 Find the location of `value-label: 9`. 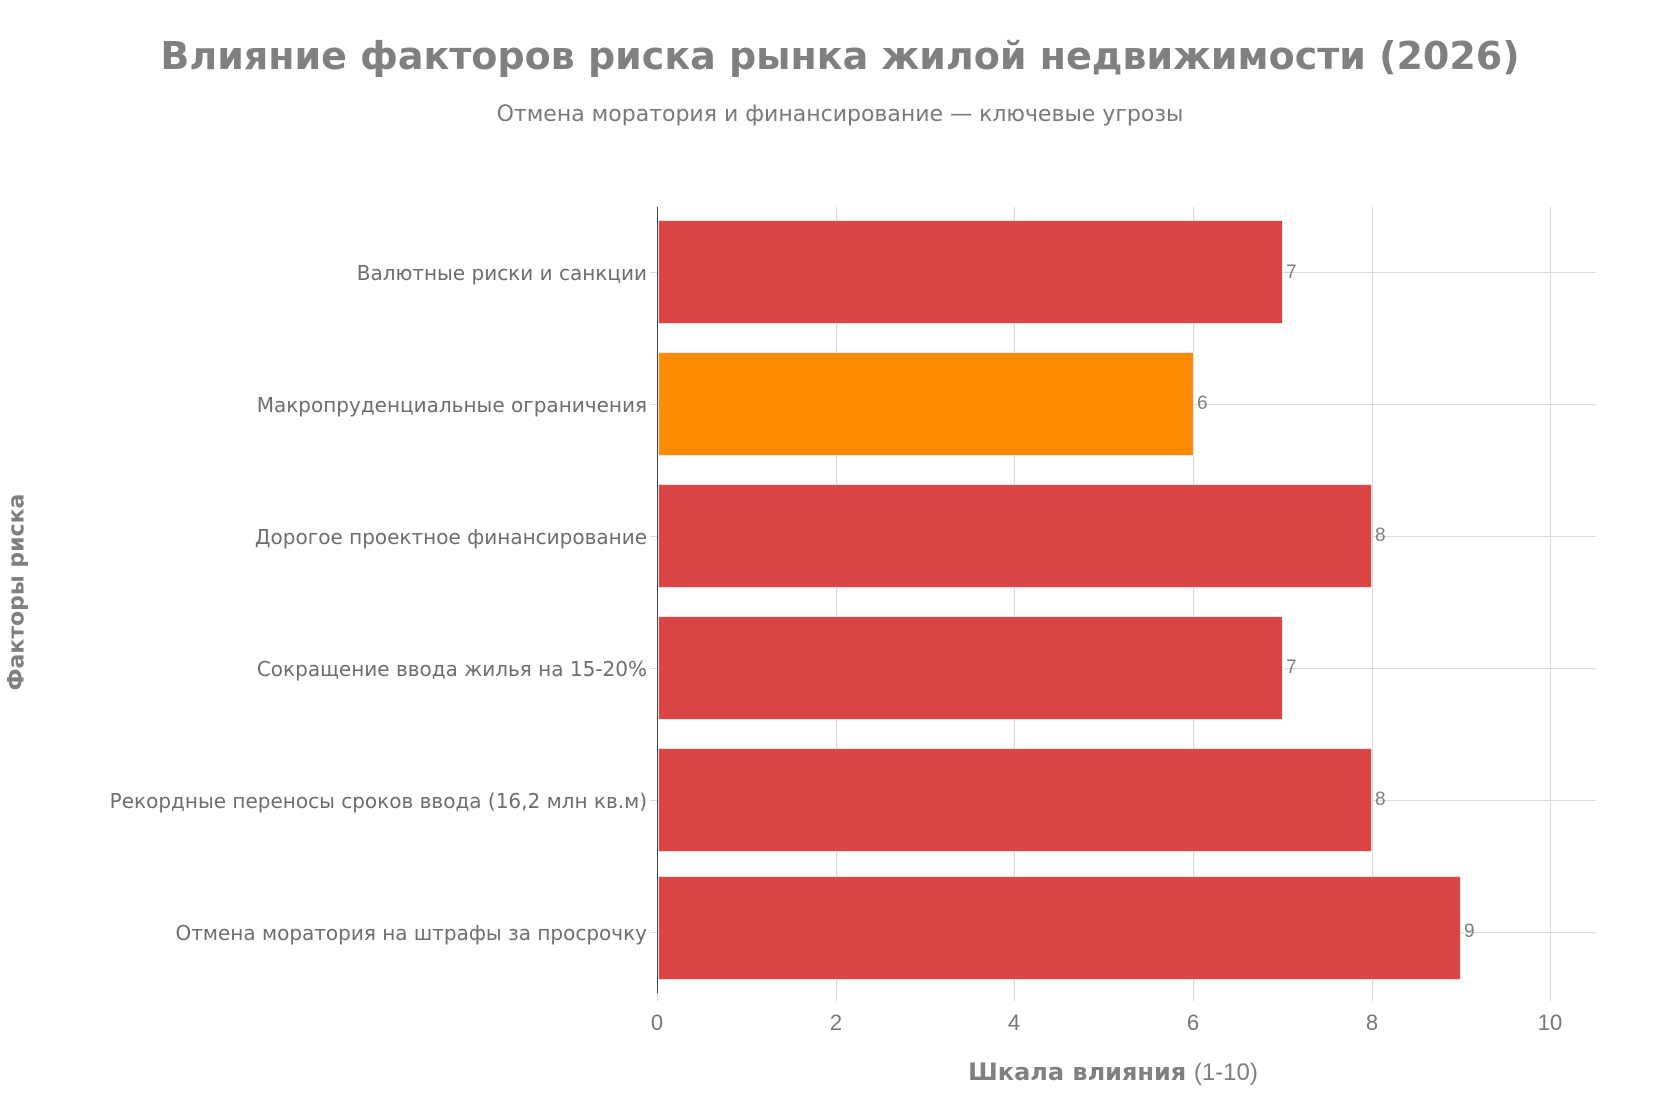

value-label: 9 is located at coordinates (1469, 931).